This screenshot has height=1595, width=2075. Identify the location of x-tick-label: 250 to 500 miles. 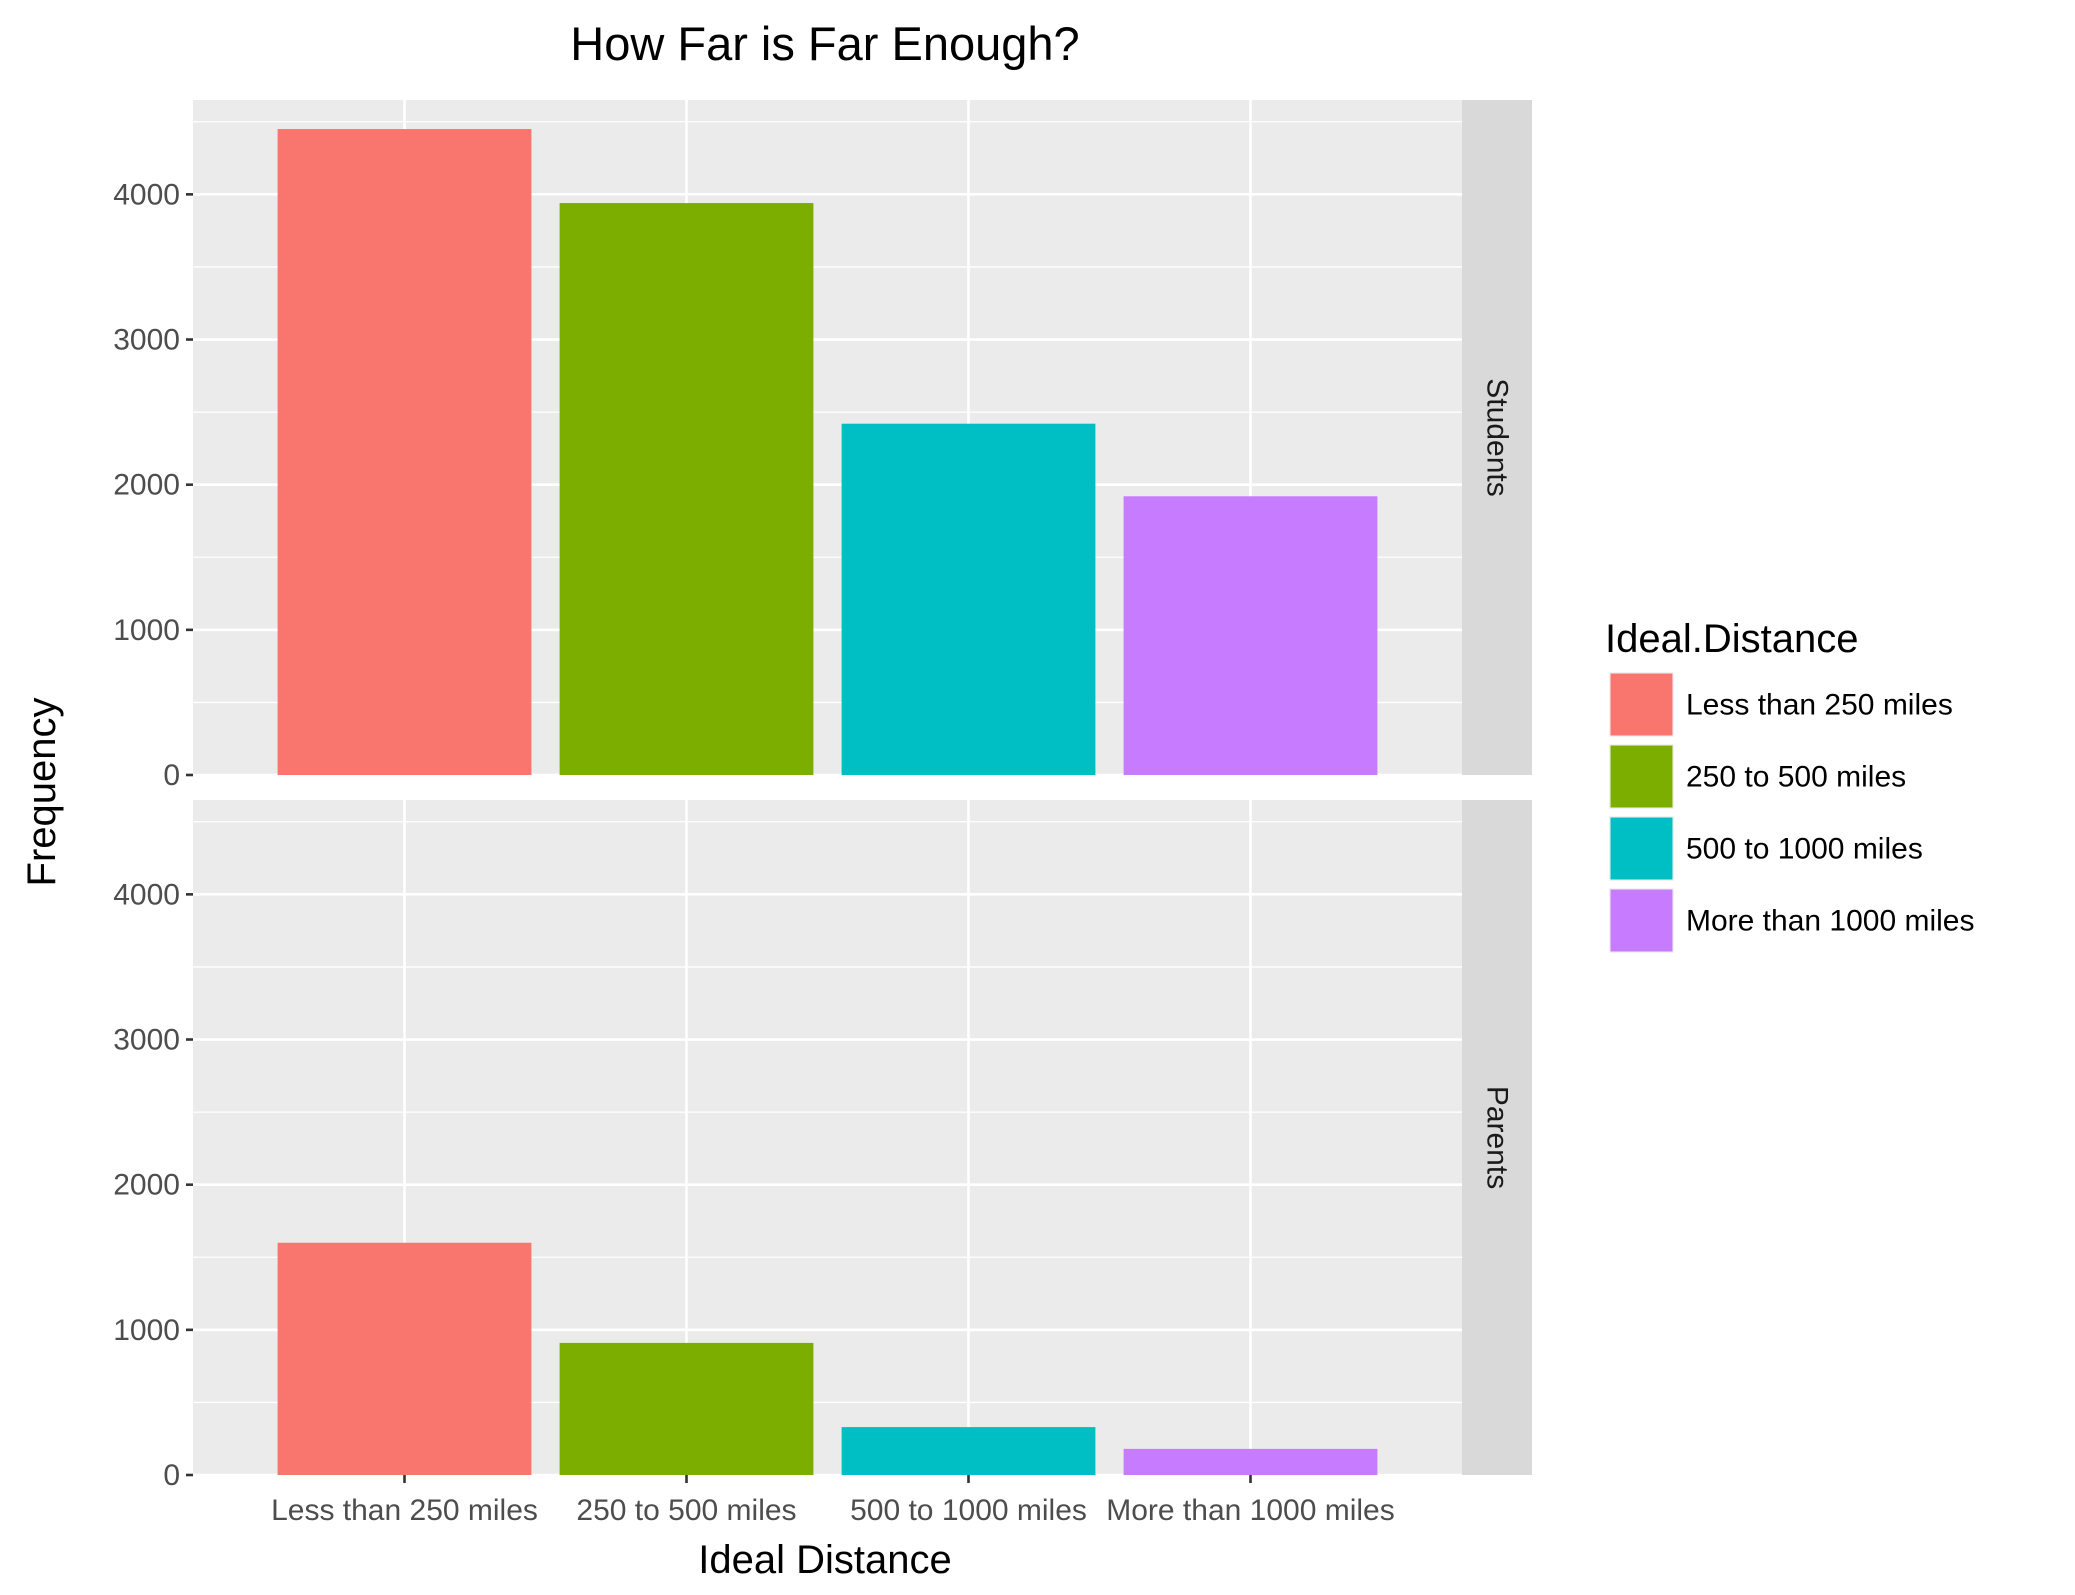
(686, 1510).